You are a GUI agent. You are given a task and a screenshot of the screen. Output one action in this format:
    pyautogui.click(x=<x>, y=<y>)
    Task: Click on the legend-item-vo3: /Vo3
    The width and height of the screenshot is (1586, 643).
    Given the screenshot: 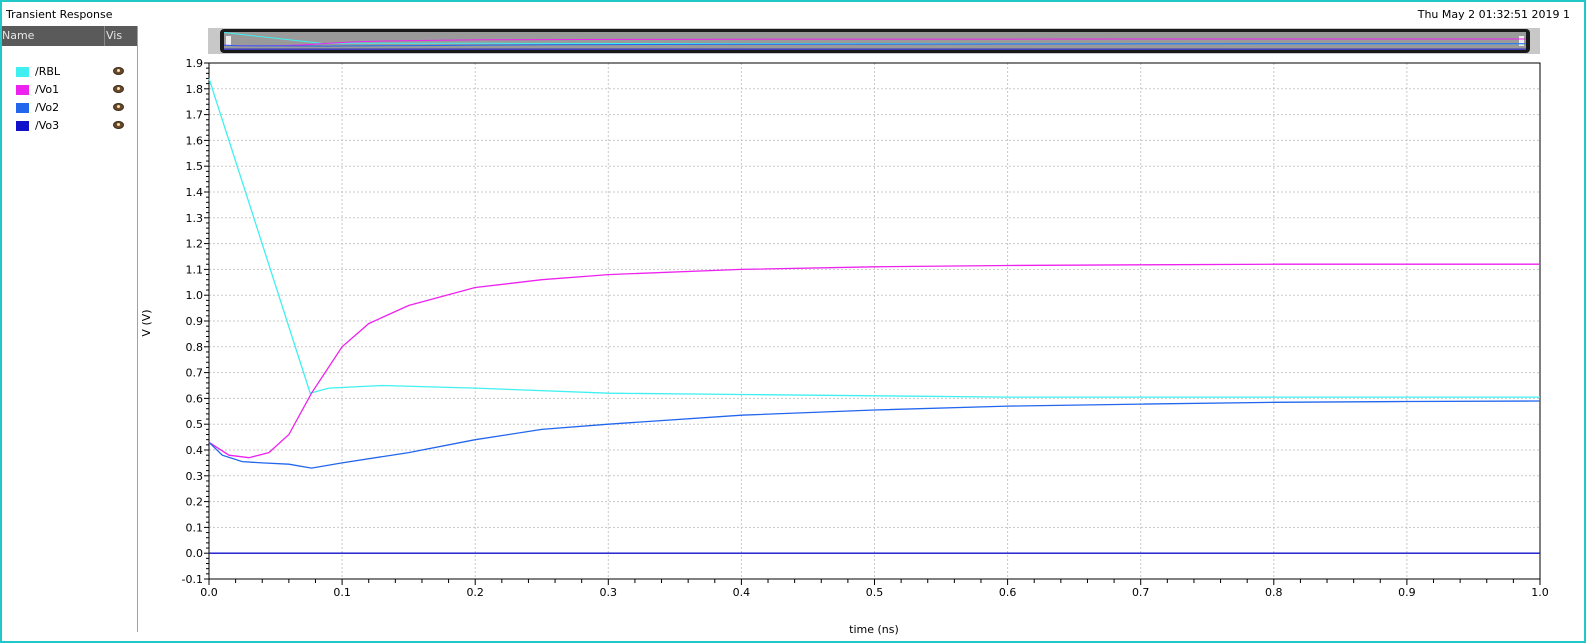 What is the action you would take?
    pyautogui.click(x=73, y=126)
    